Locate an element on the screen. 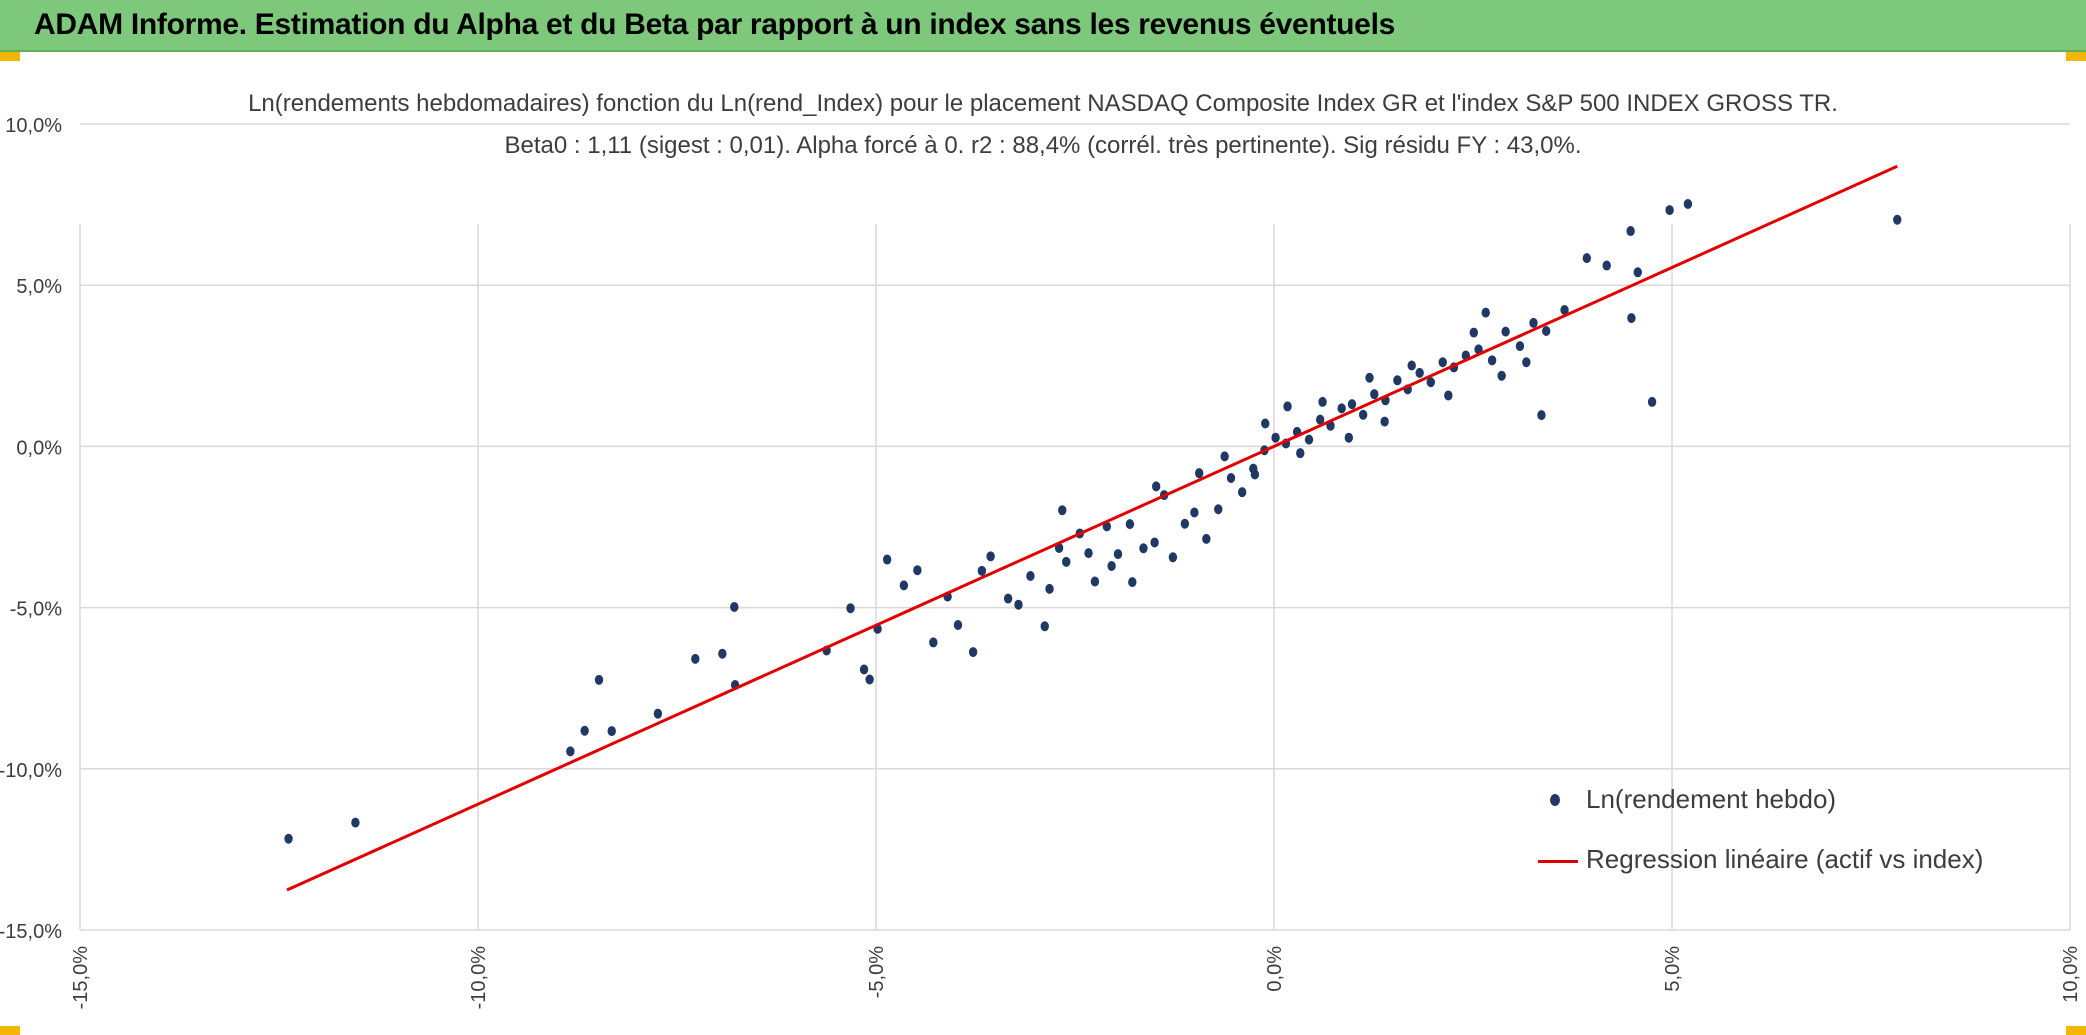  legend-label-scatter: Ln(rendement hebdo) is located at coordinates (1711, 799).